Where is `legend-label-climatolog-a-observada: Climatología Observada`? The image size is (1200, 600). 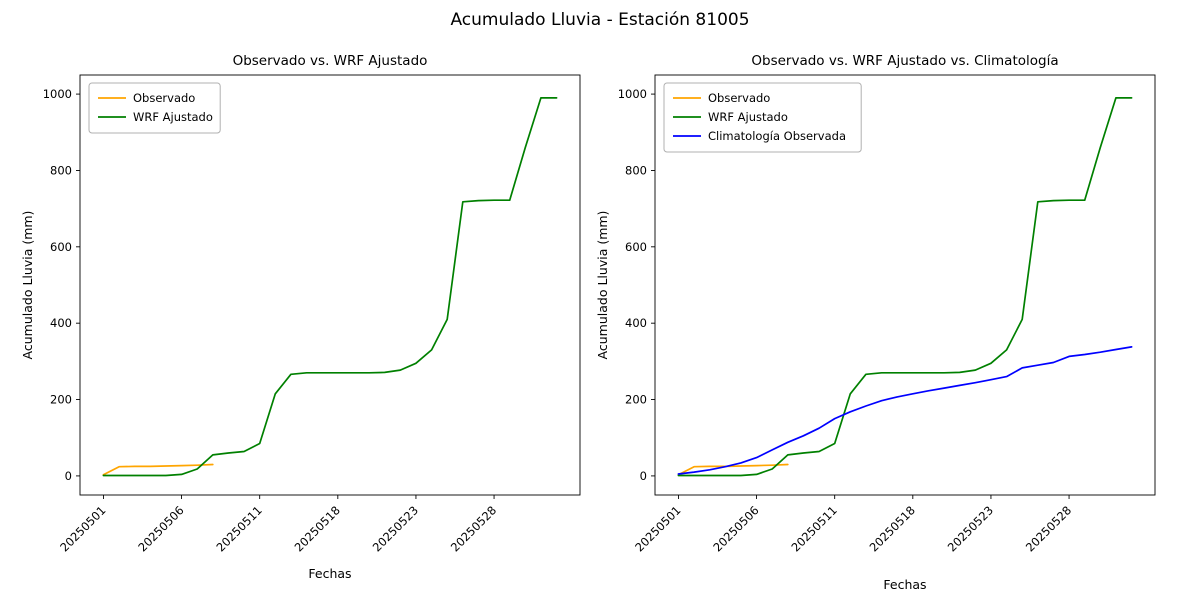 legend-label-climatolog-a-observada: Climatología Observada is located at coordinates (777, 136).